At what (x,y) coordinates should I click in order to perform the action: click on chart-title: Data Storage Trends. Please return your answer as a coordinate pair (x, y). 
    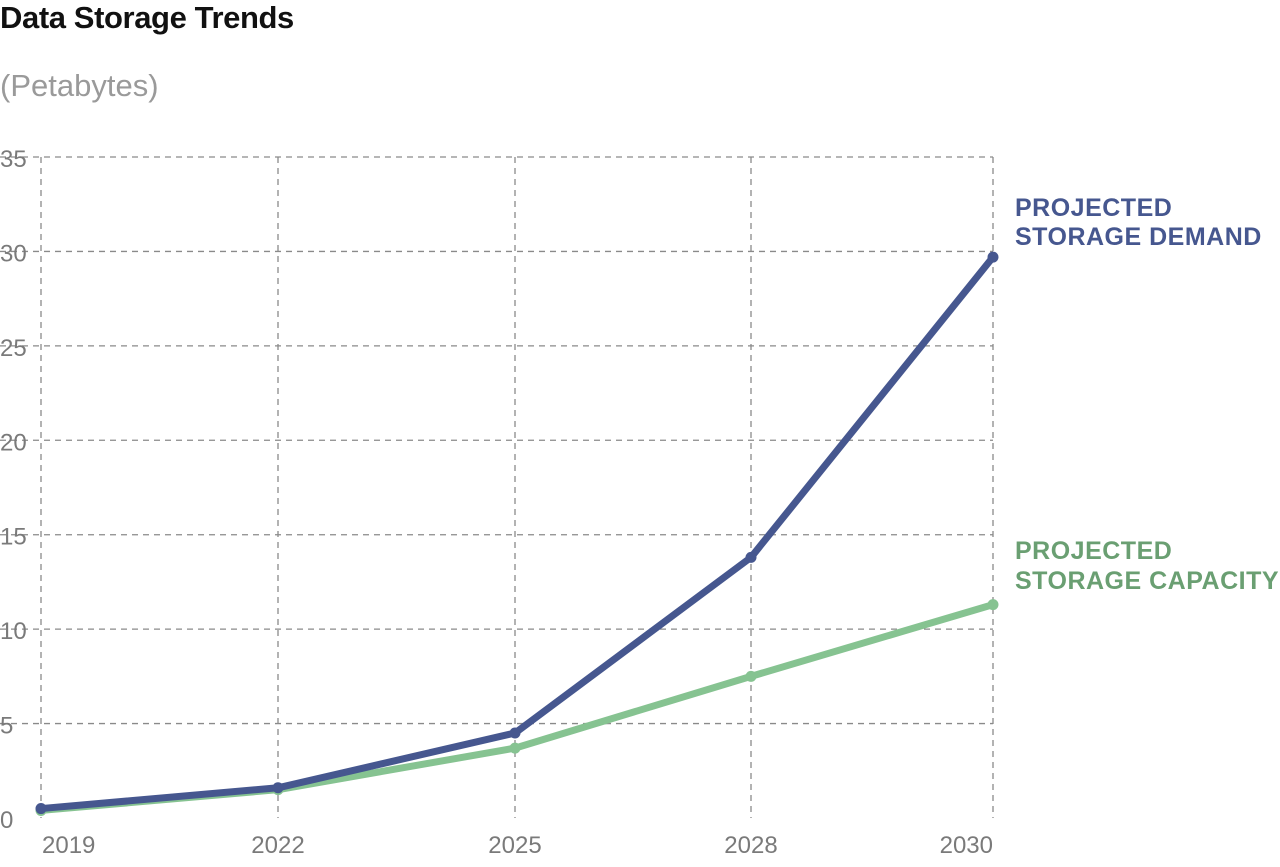
    Looking at the image, I should click on (147, 17).